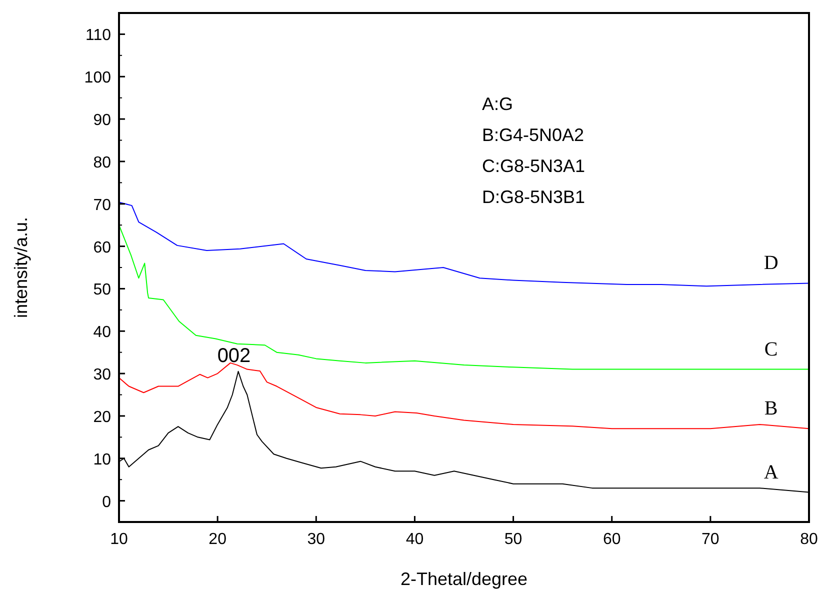 The width and height of the screenshot is (822, 597). Describe the element at coordinates (102, 121) in the screenshot. I see `y-tick-label: 90` at that location.